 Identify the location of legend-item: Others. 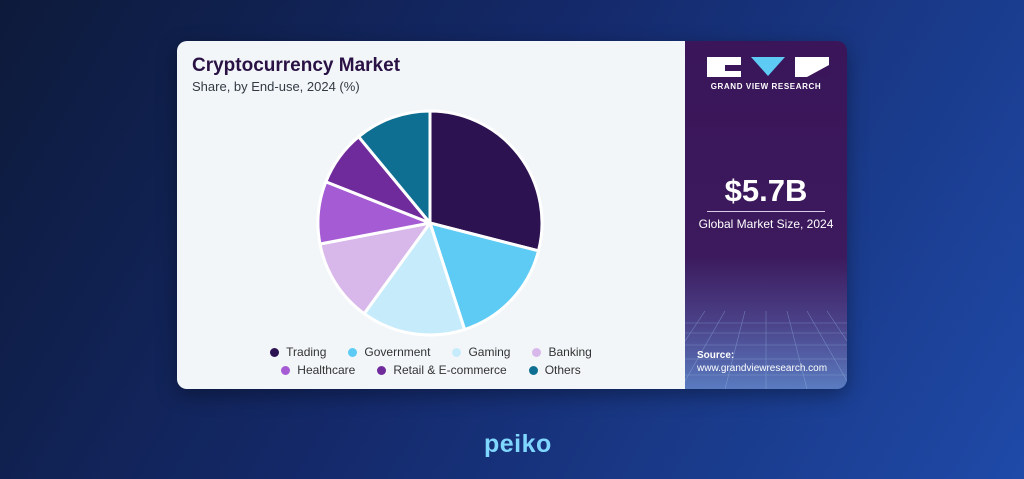
(554, 370).